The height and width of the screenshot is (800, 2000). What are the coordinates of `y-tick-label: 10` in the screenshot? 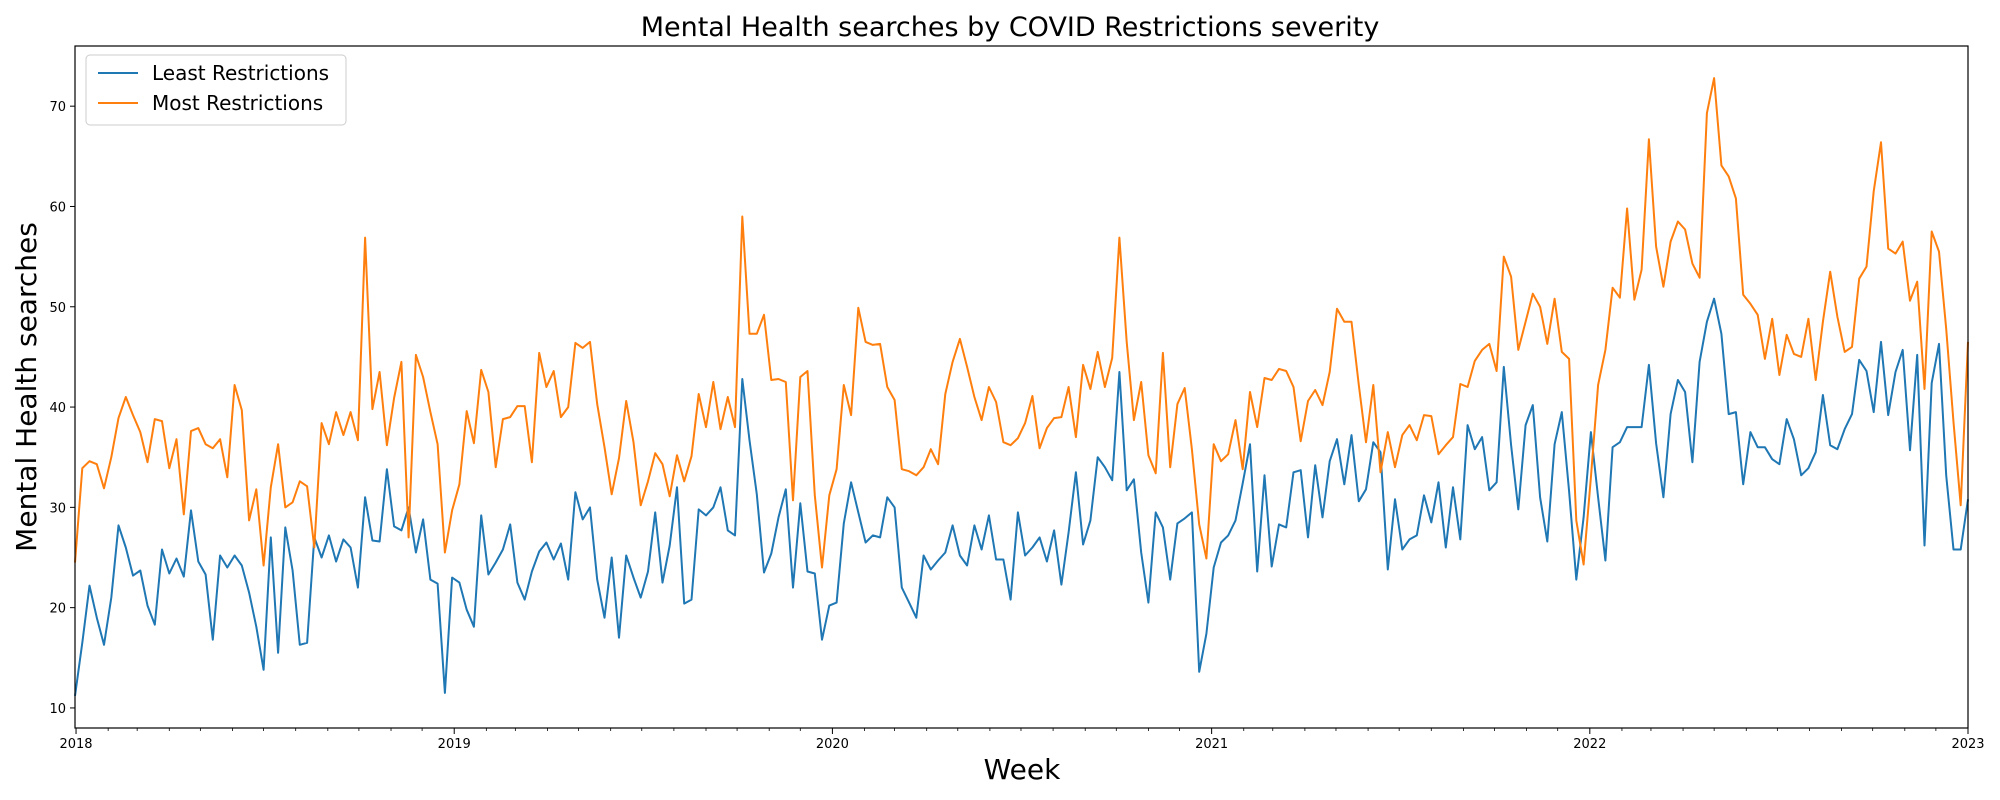 It's located at (57, 709).